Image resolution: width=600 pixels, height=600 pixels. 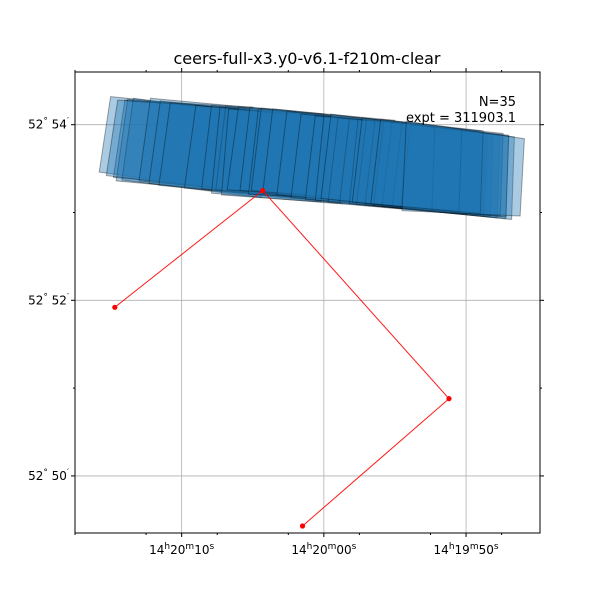 What do you see at coordinates (57, 125) in the screenshot?
I see `y-tick-arcmin: 54` at bounding box center [57, 125].